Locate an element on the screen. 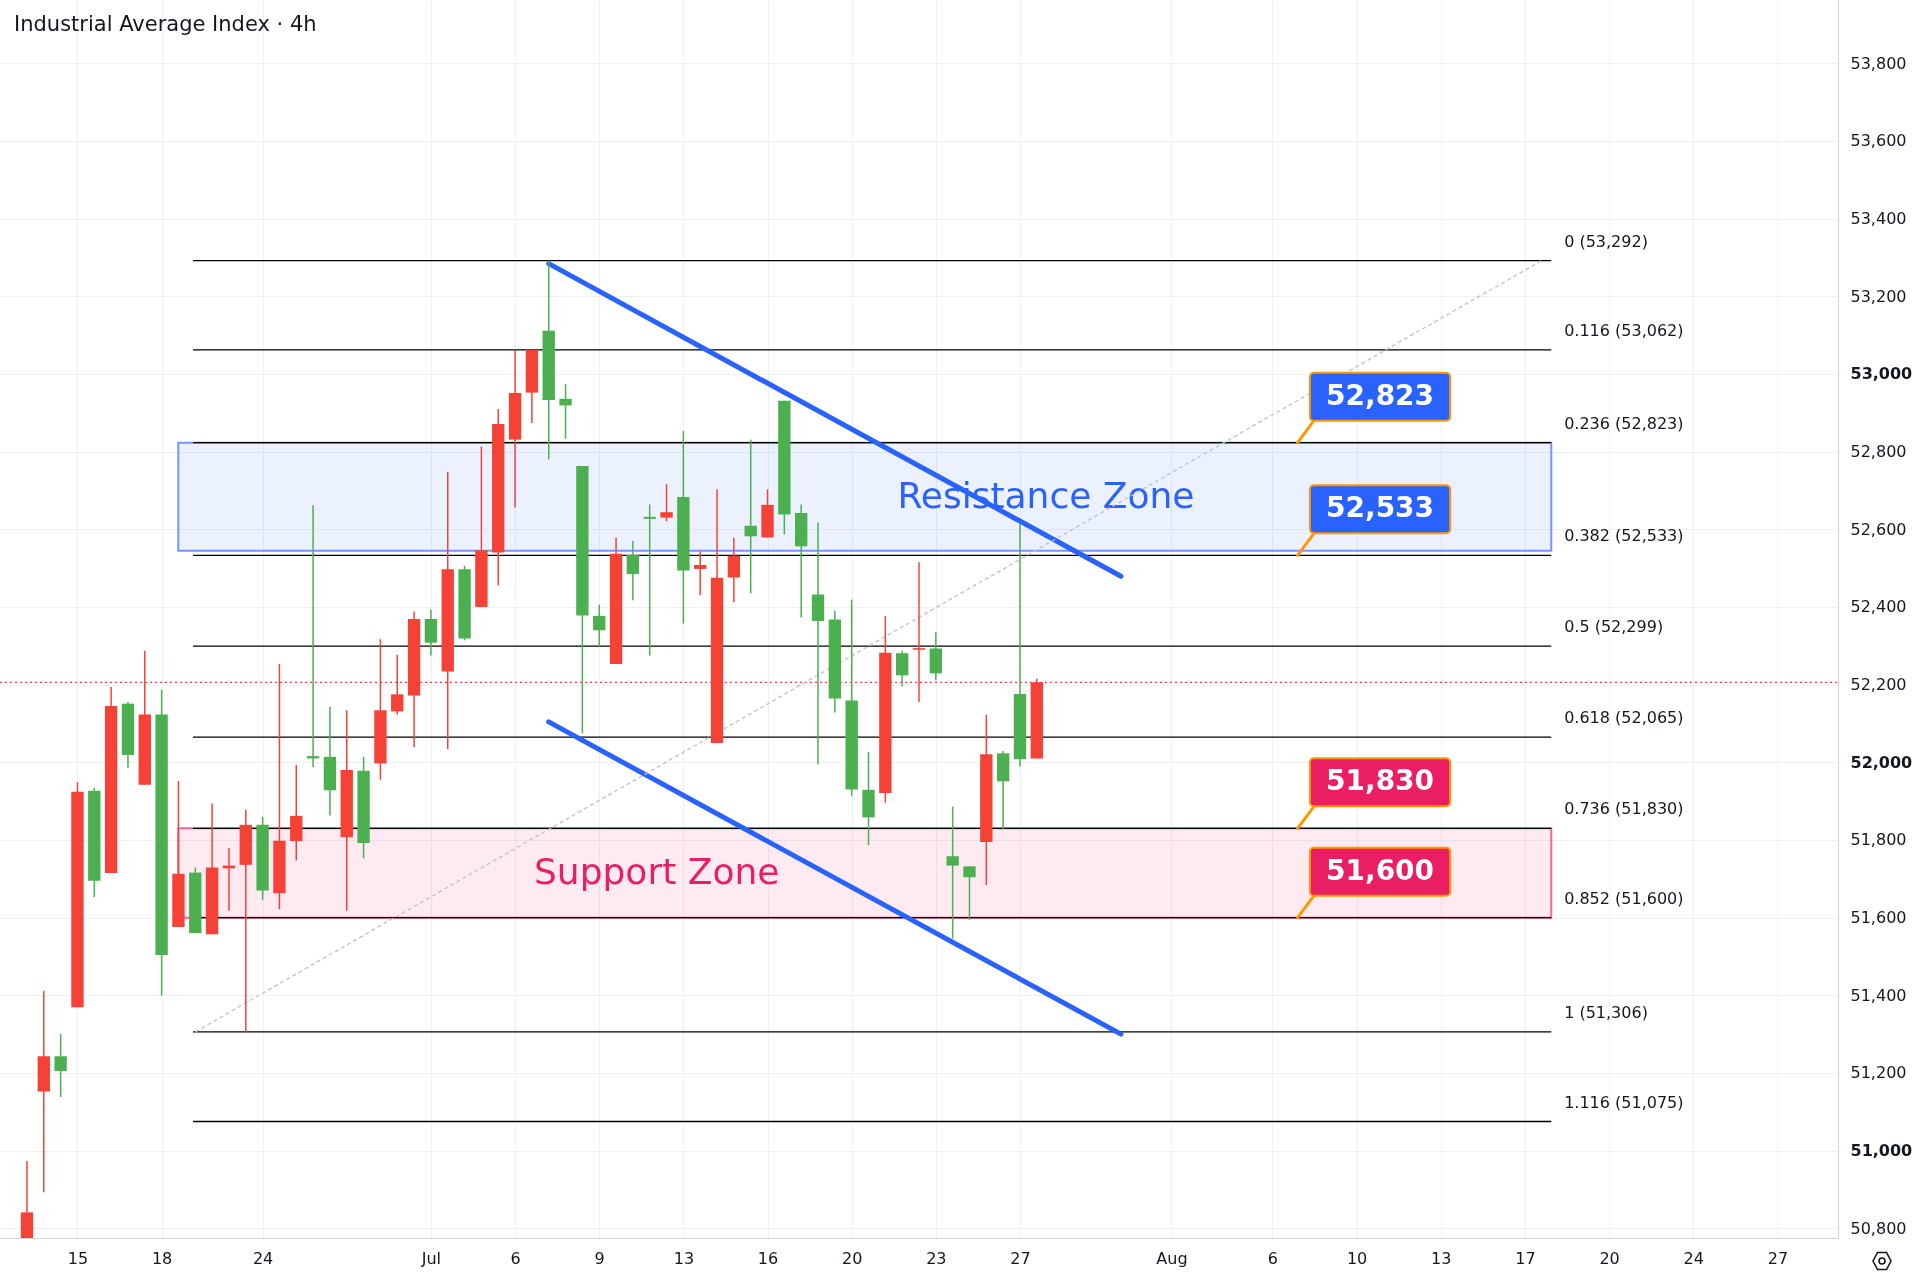 This screenshot has width=1923, height=1288. annotation: 52,533 is located at coordinates (1380, 508).